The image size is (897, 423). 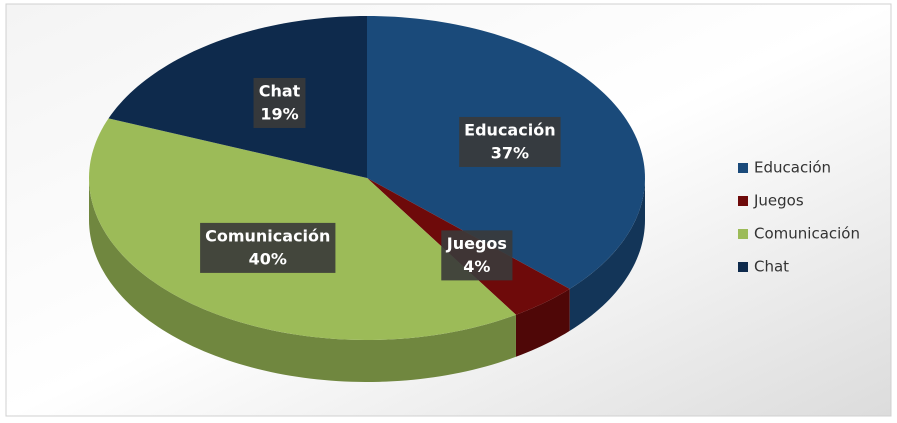 I want to click on label-value: 37%, so click(x=510, y=152).